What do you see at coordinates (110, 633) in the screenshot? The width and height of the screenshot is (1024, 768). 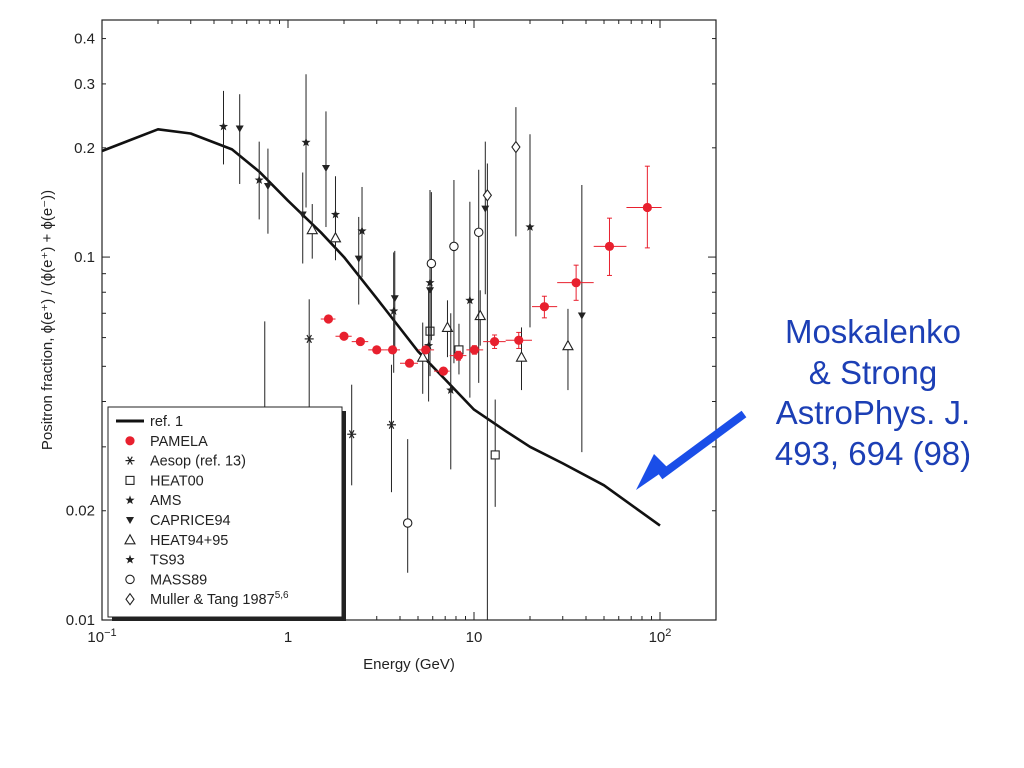 I see `x-tick-exponent: −1` at bounding box center [110, 633].